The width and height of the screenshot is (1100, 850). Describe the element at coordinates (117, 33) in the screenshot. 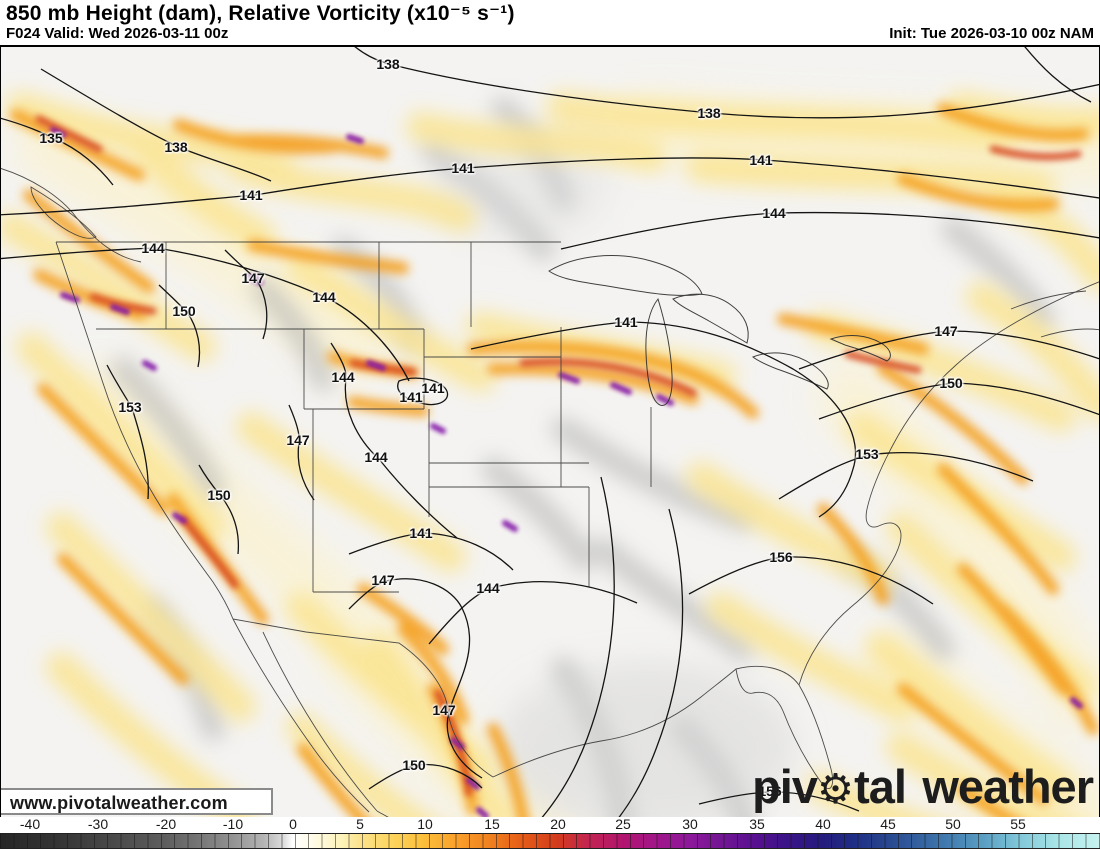

I see `valid-time-label: F024 Valid: Wed 2026-03-11 00z` at that location.